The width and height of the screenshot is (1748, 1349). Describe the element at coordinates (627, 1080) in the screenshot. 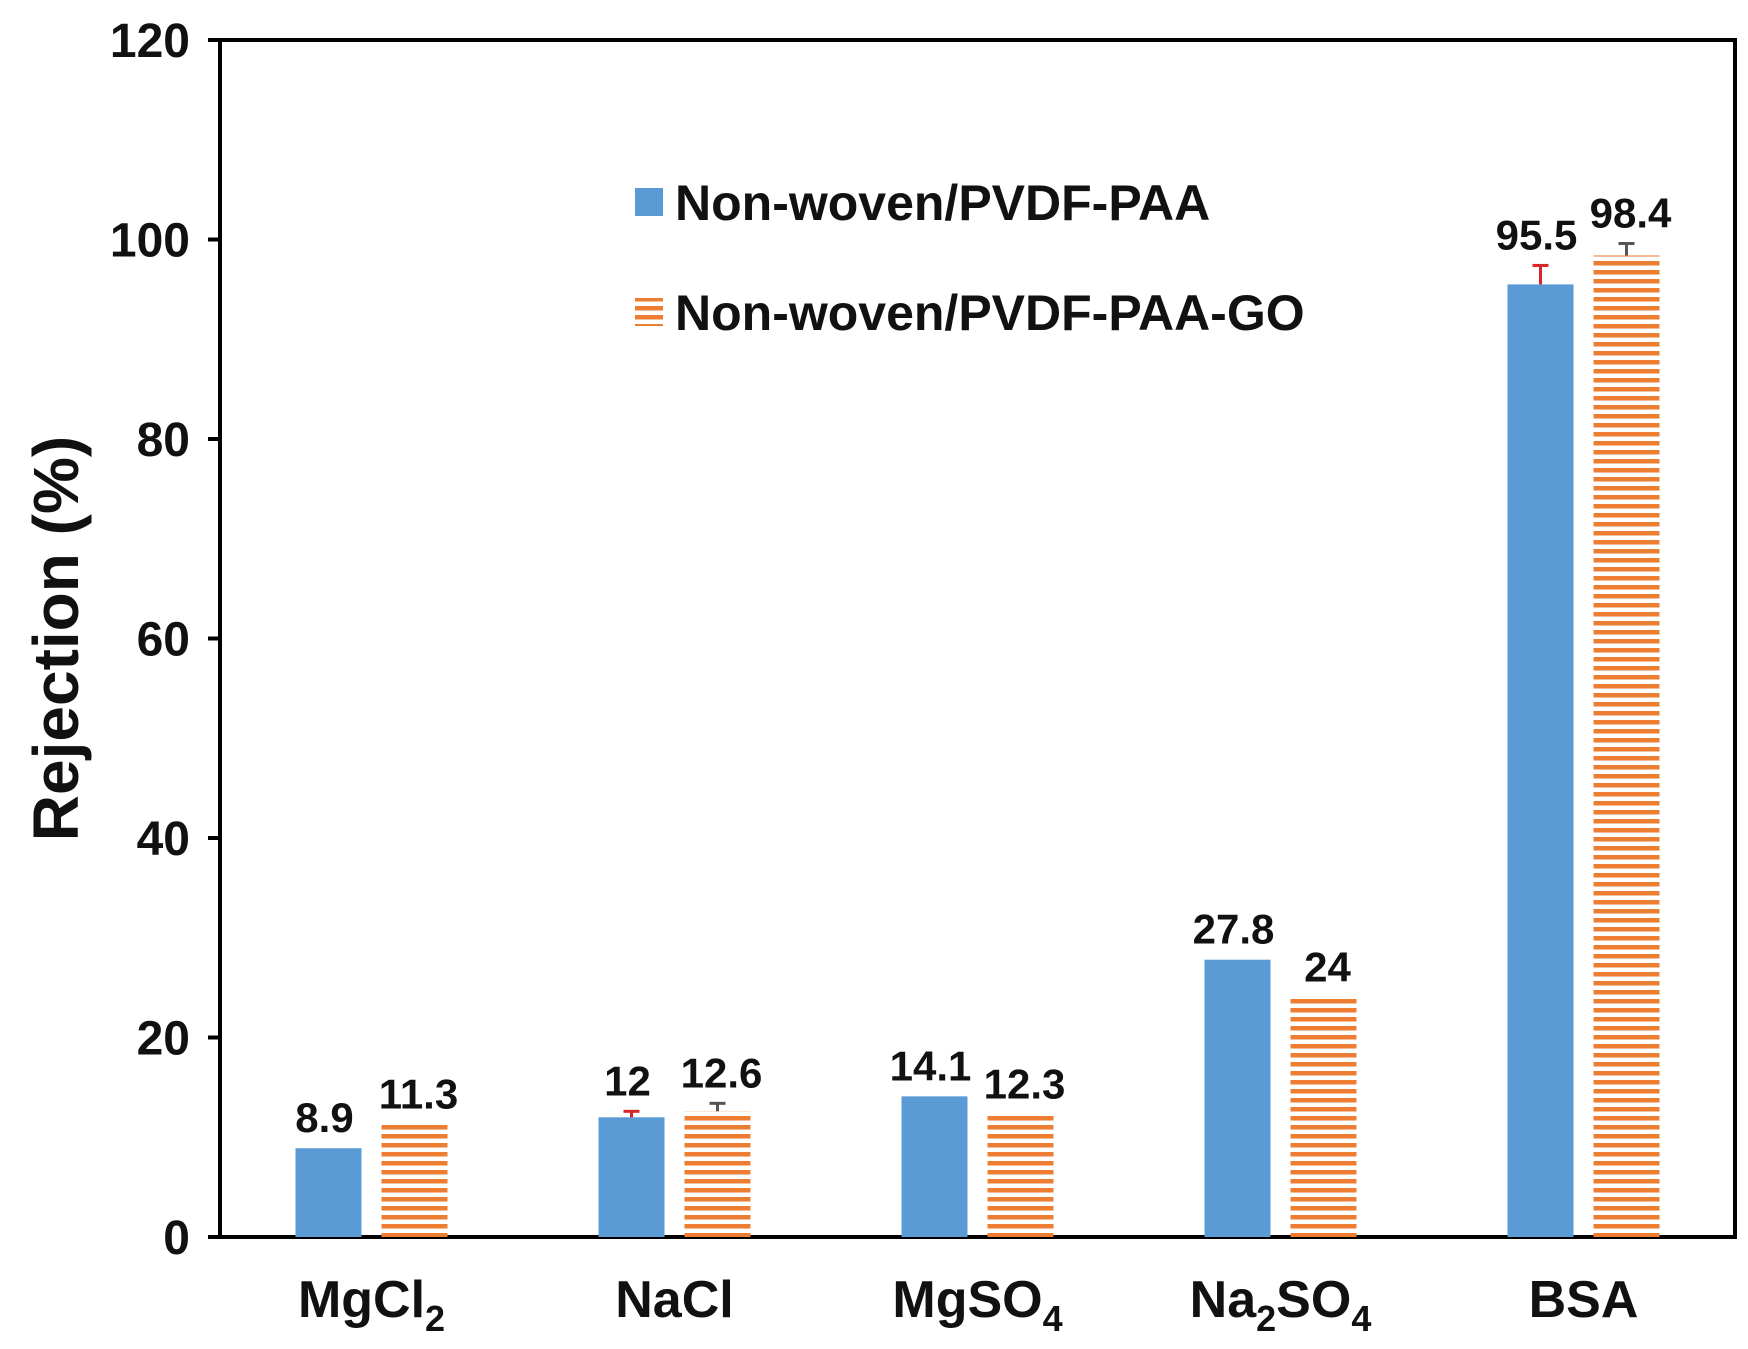

I see `data-label: 12` at that location.